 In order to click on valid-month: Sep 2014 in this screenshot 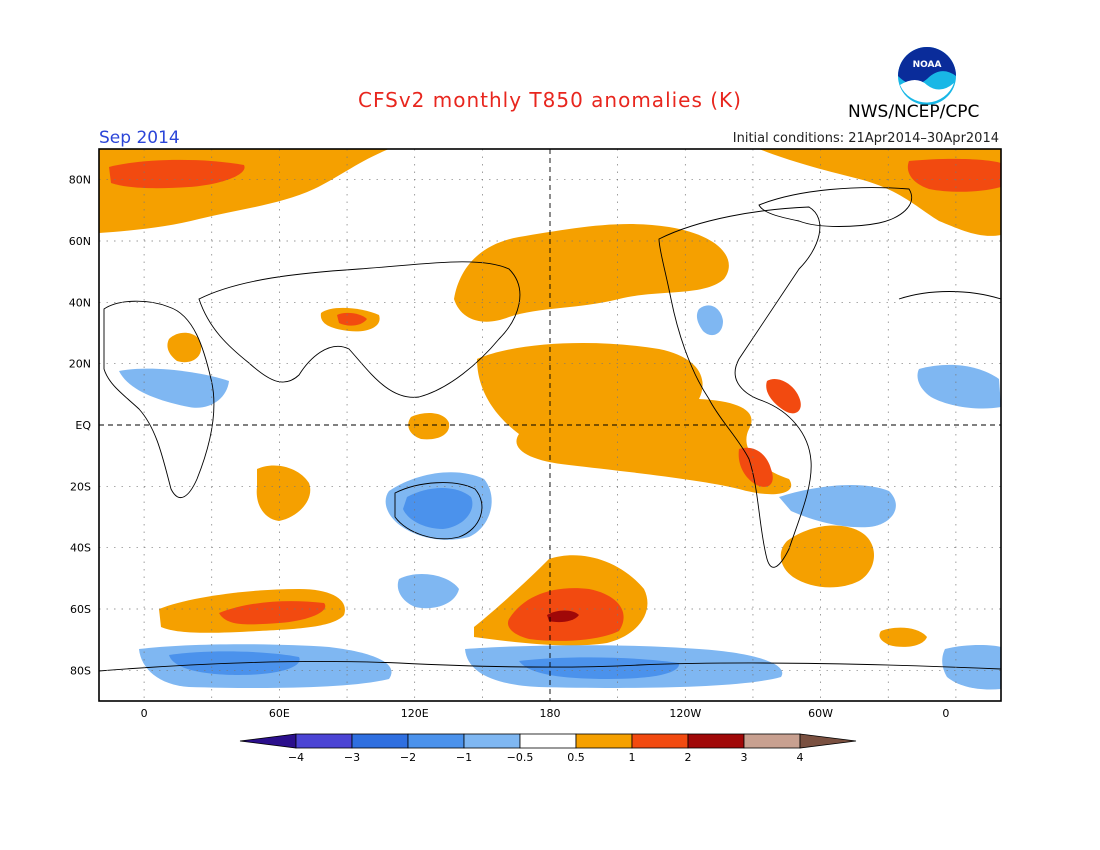, I will do `click(139, 138)`.